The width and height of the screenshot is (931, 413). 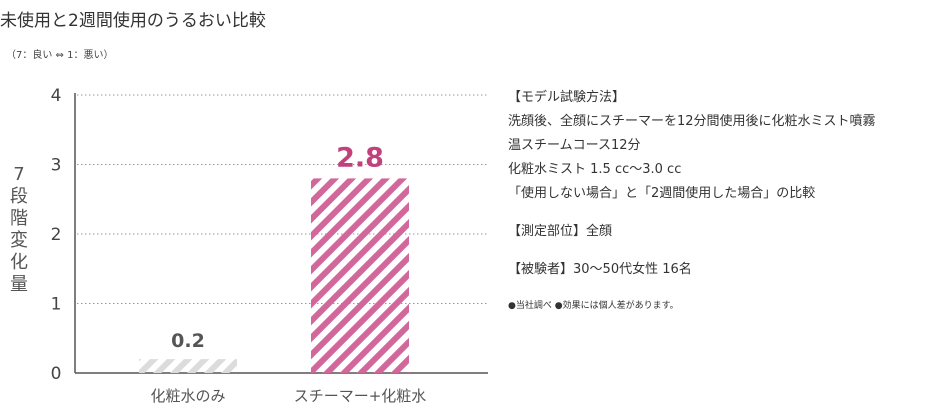 What do you see at coordinates (567, 97) in the screenshot?
I see `method-heading: 【モデル試験方法】` at bounding box center [567, 97].